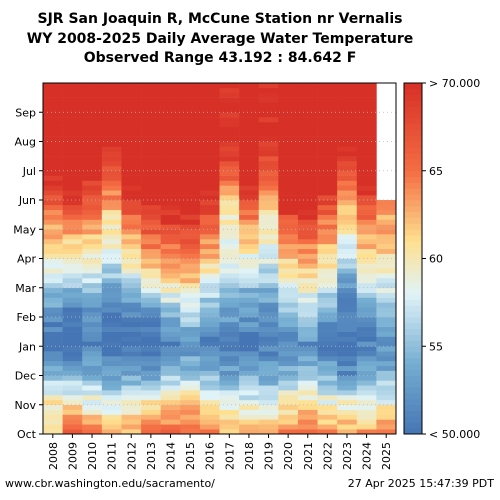 The image size is (500, 500). I want to click on x-tick-label: 2009, so click(72, 456).